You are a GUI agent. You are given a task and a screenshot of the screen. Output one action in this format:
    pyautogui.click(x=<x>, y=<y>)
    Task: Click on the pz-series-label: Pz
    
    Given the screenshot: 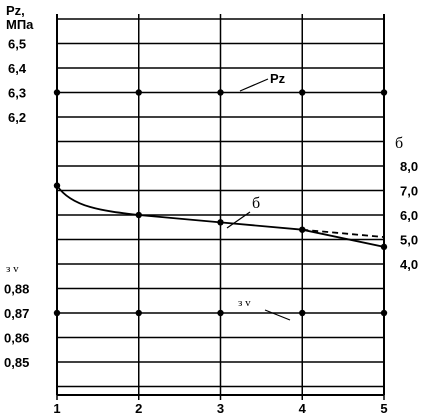 What is the action you would take?
    pyautogui.click(x=278, y=78)
    